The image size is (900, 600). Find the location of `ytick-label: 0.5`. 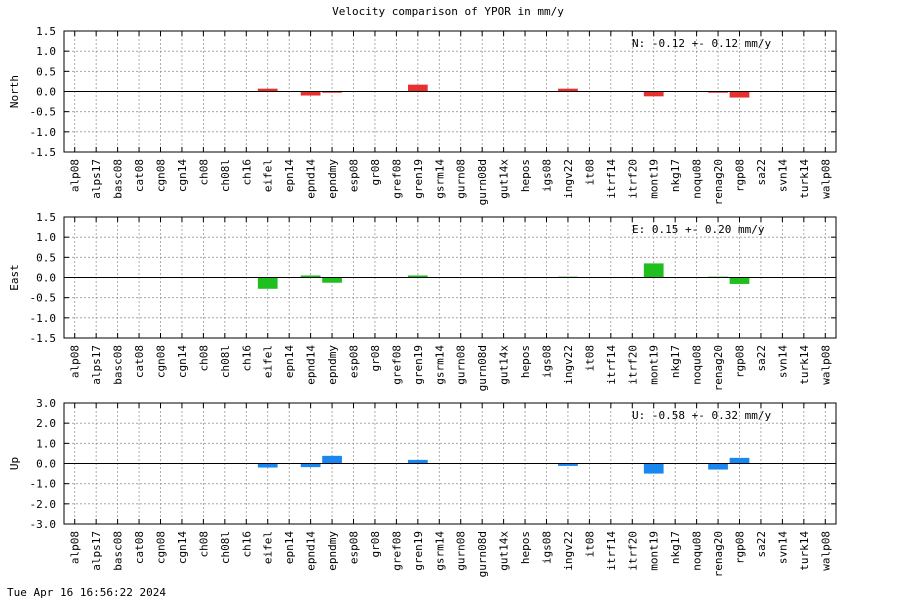

ytick-label: 0.5 is located at coordinates (46, 257).